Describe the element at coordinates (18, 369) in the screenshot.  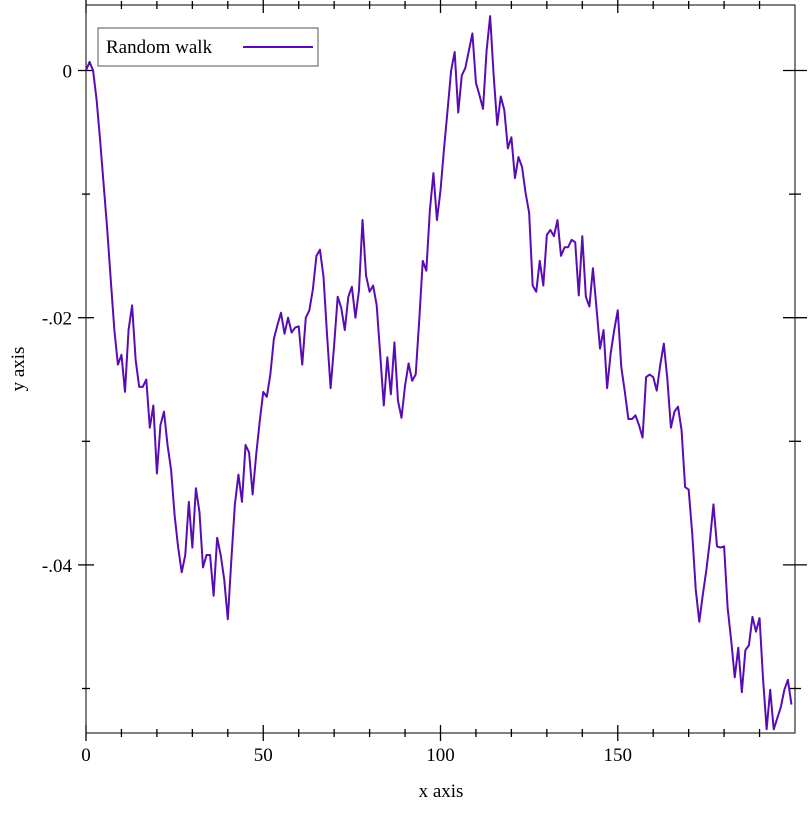
I see `y-axis-label: y axis` at that location.